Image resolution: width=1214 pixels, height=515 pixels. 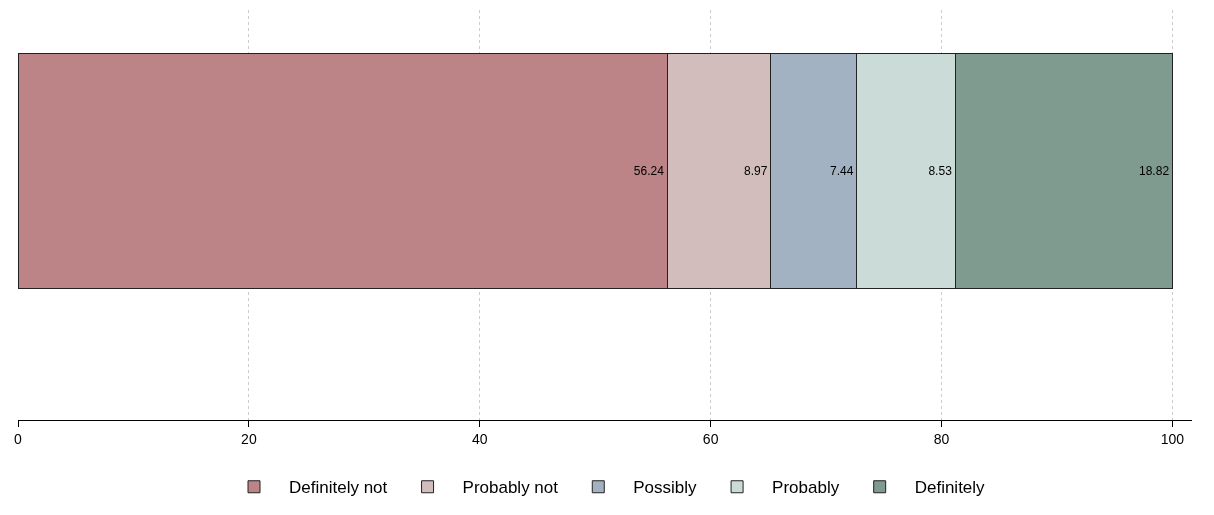 What do you see at coordinates (18, 438) in the screenshot?
I see `x-tick-label: 0` at bounding box center [18, 438].